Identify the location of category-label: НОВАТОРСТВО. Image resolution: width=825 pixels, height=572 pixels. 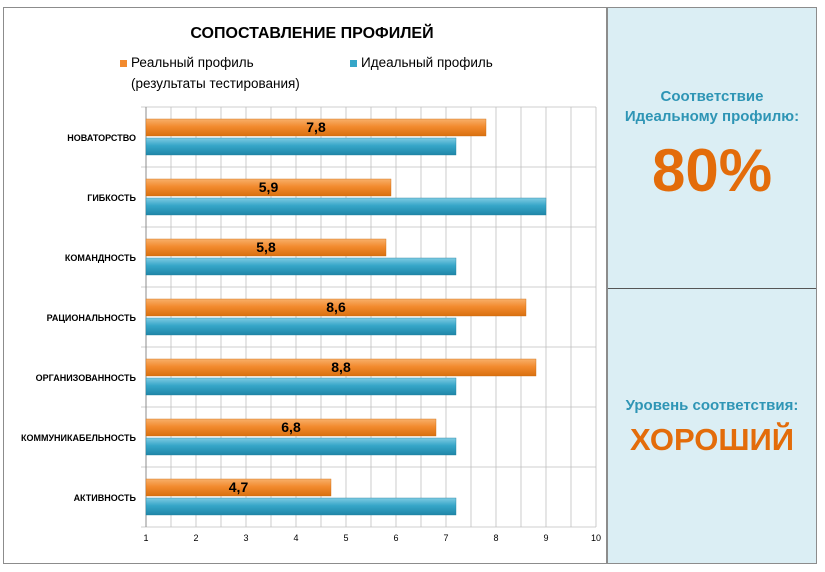
(101, 138).